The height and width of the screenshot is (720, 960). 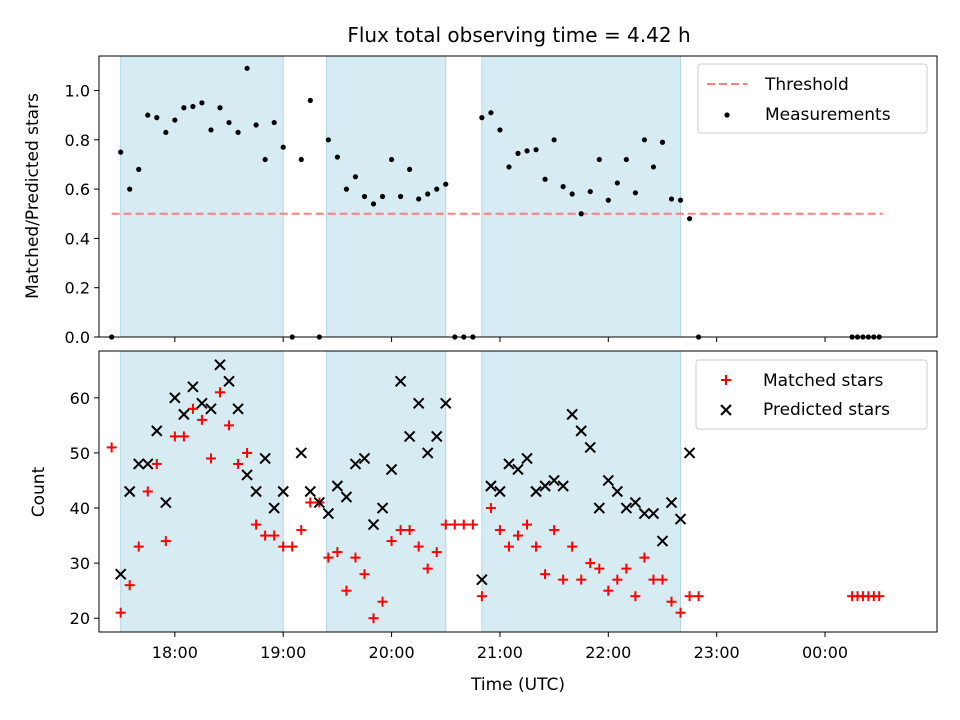 What do you see at coordinates (77, 238) in the screenshot?
I see `y-tick-label: 0.4` at bounding box center [77, 238].